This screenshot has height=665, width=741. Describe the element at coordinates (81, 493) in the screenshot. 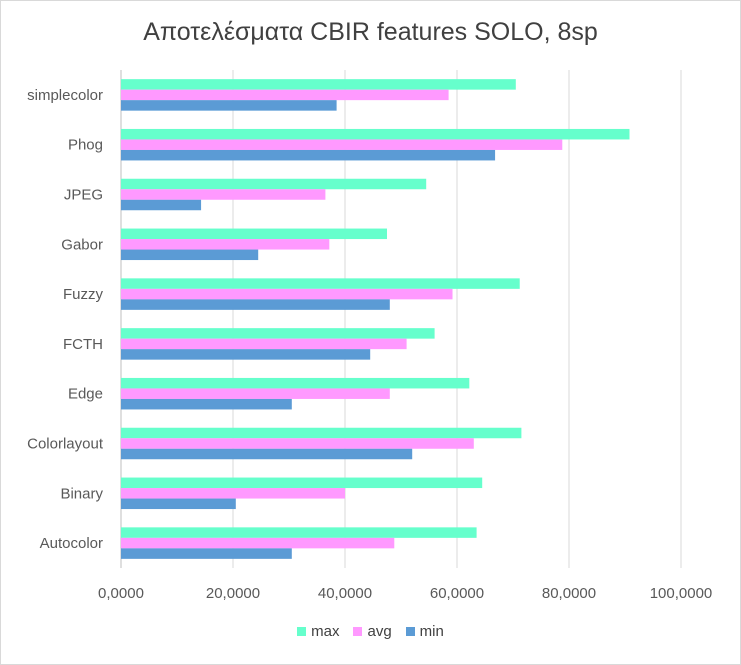

I see `y-category-label: Binary` at that location.